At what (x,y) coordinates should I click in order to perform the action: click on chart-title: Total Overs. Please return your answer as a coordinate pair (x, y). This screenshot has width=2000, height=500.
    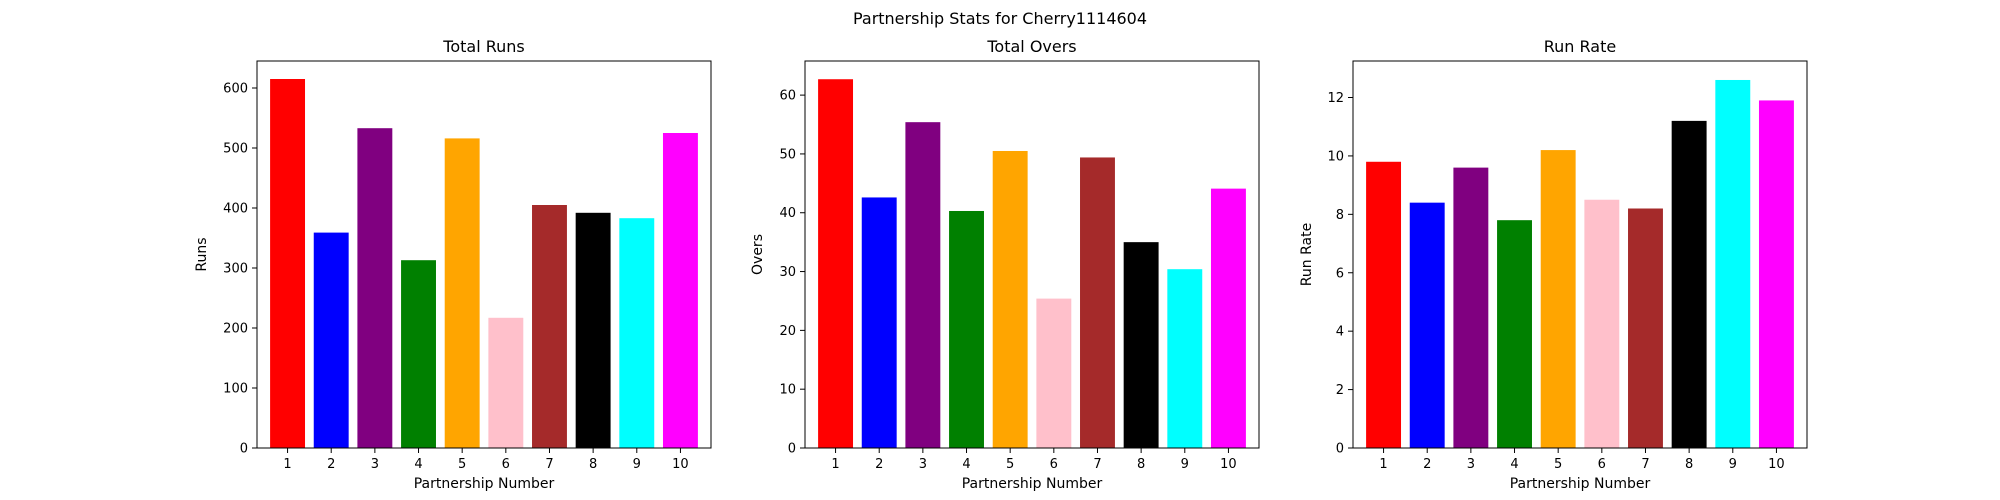
    Looking at the image, I should click on (1031, 46).